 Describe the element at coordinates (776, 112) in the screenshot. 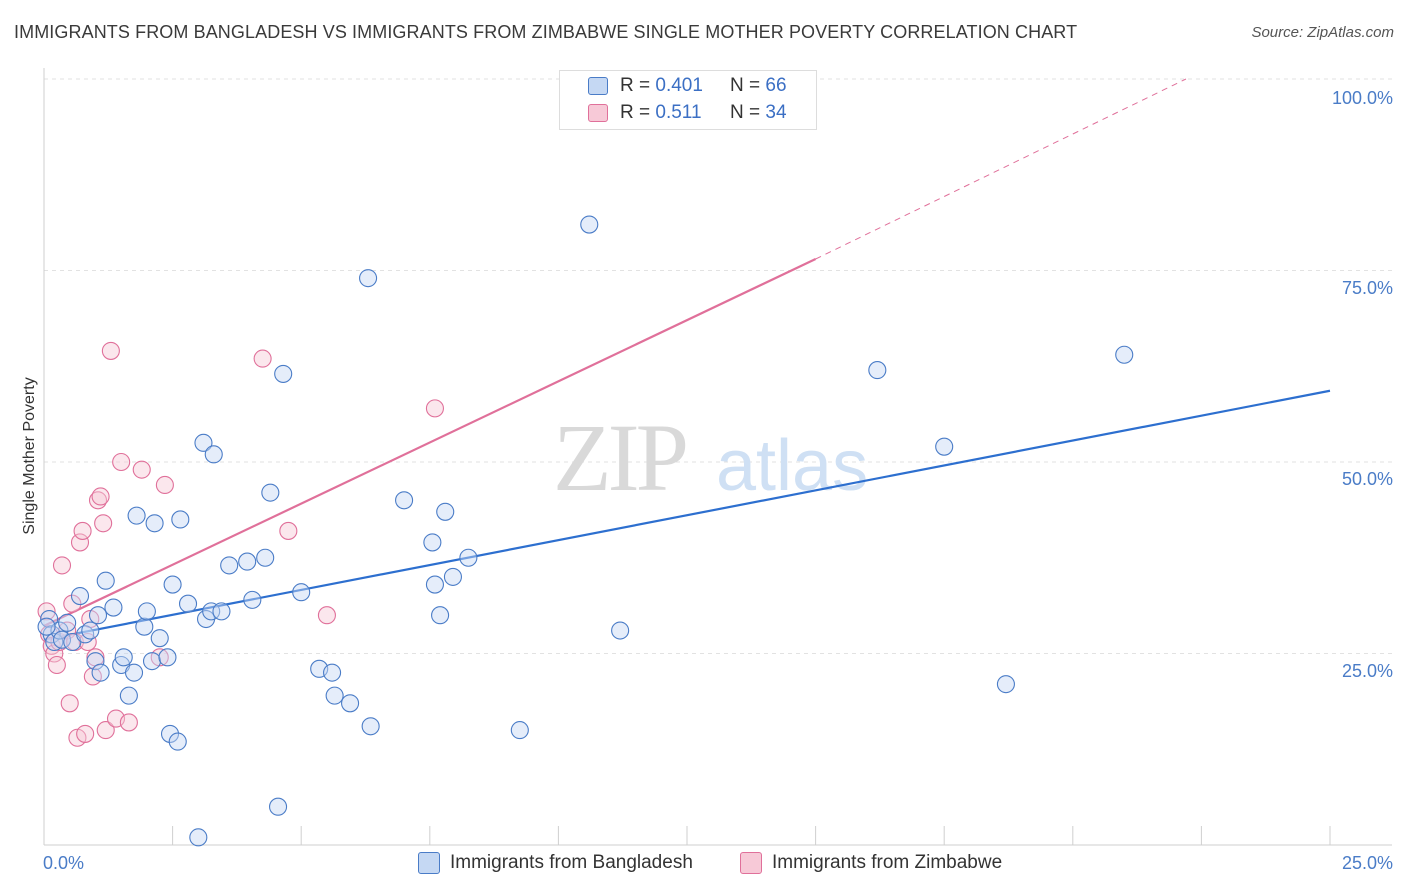

I see `legend-n-value: 34` at that location.